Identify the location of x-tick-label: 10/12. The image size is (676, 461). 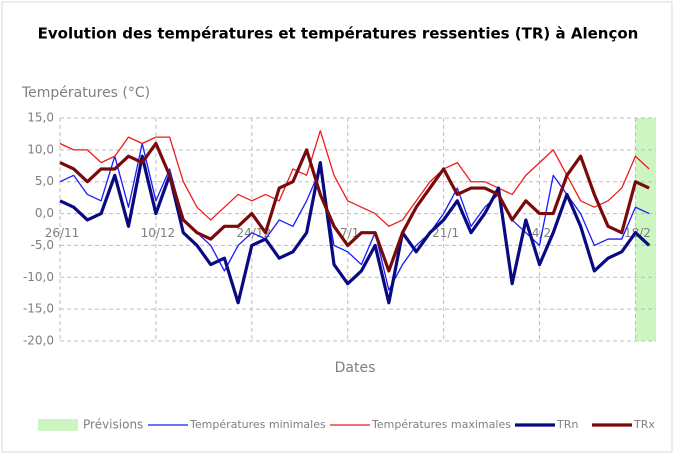
(158, 233).